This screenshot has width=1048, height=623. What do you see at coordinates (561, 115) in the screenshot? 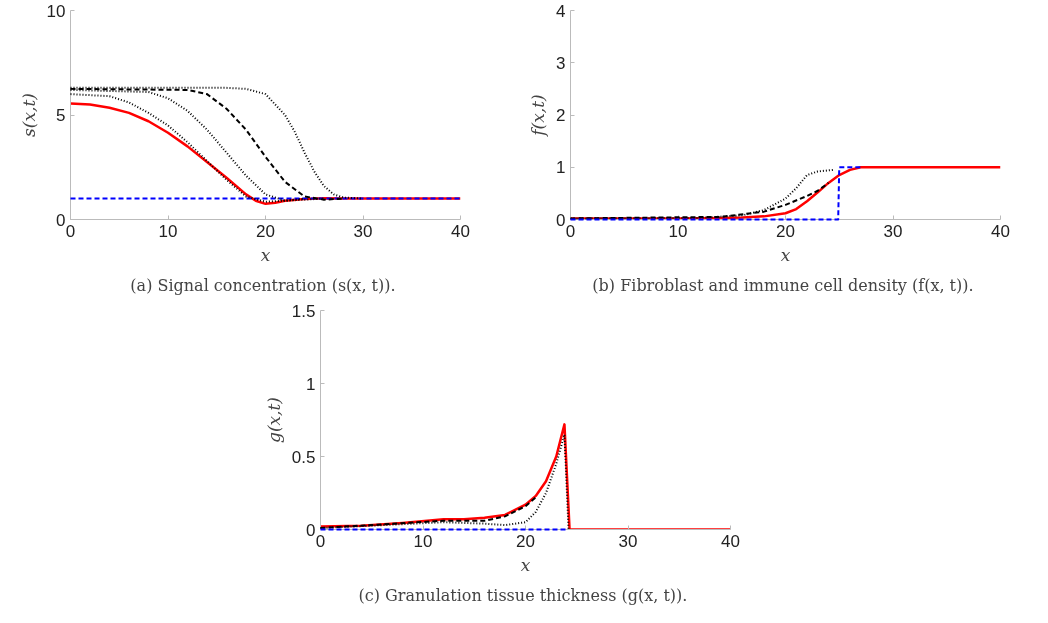
I see `y-tick-label: 2` at bounding box center [561, 115].